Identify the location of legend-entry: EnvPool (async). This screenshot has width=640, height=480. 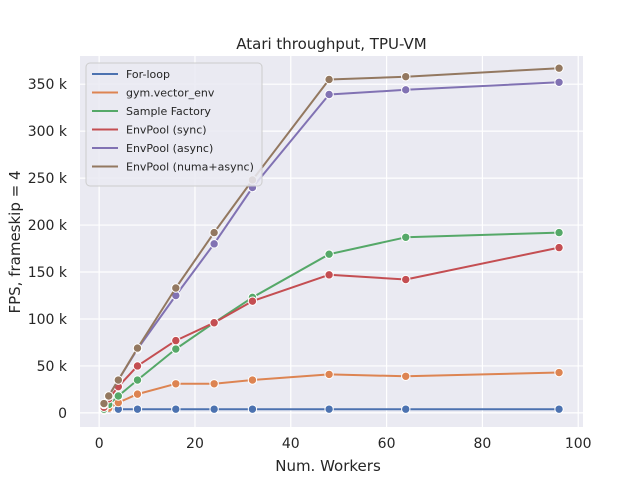
(169, 148).